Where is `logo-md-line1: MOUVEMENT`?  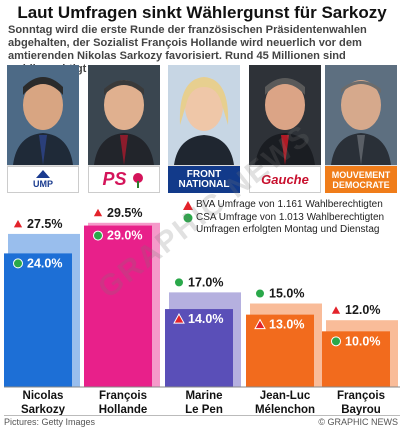
logo-md-line1: MOUVEMENT is located at coordinates (361, 174).